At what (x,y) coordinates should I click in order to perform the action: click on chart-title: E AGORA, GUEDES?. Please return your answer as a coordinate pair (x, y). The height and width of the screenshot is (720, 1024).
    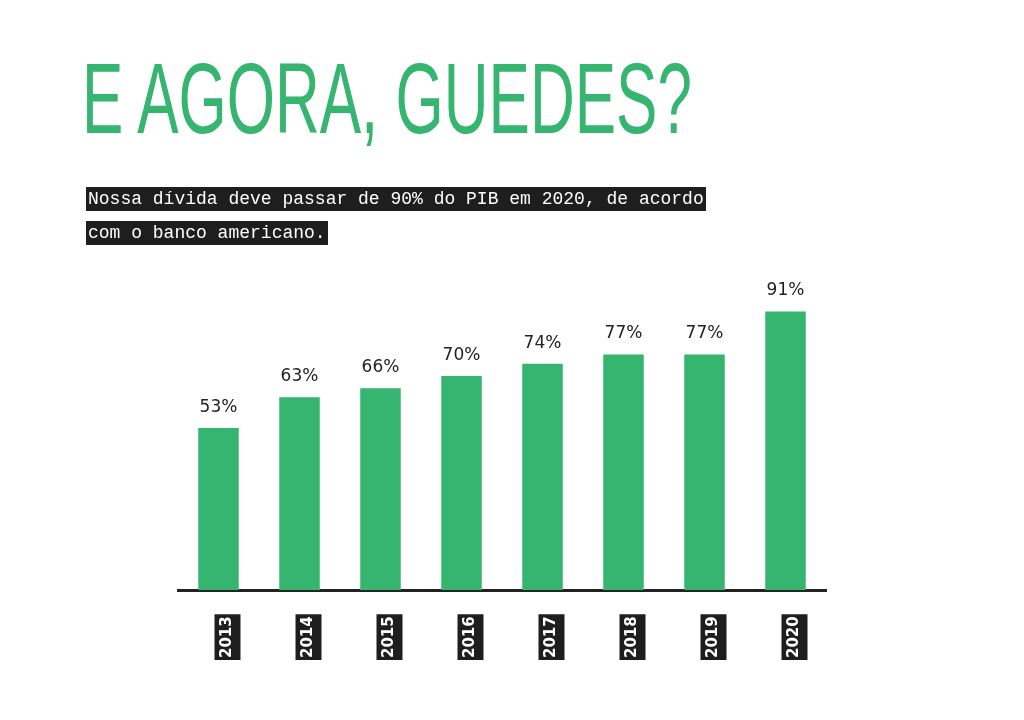
    Looking at the image, I should click on (387, 98).